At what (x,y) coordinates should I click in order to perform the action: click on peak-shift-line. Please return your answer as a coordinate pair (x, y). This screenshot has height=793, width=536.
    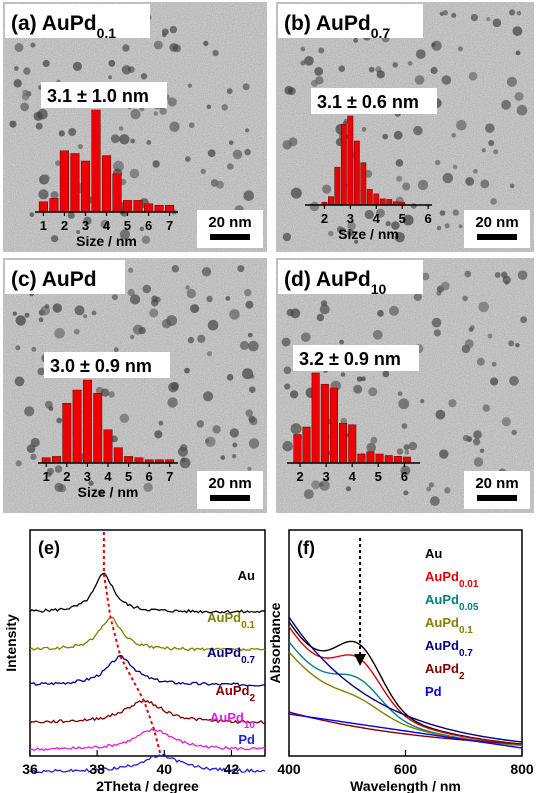
    Looking at the image, I should click on (132, 644).